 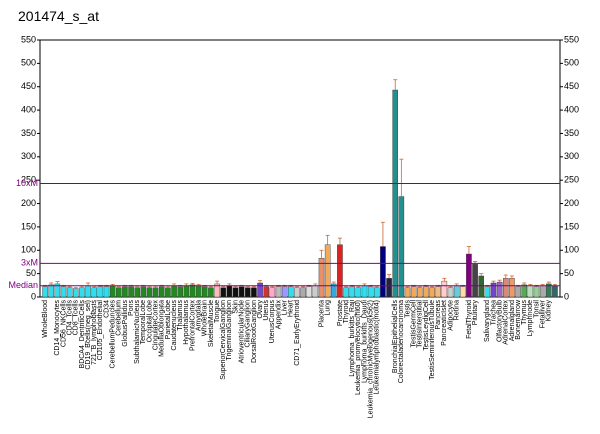 What do you see at coordinates (45, 319) in the screenshot?
I see `x-tick-label: WholeBlood` at bounding box center [45, 319].